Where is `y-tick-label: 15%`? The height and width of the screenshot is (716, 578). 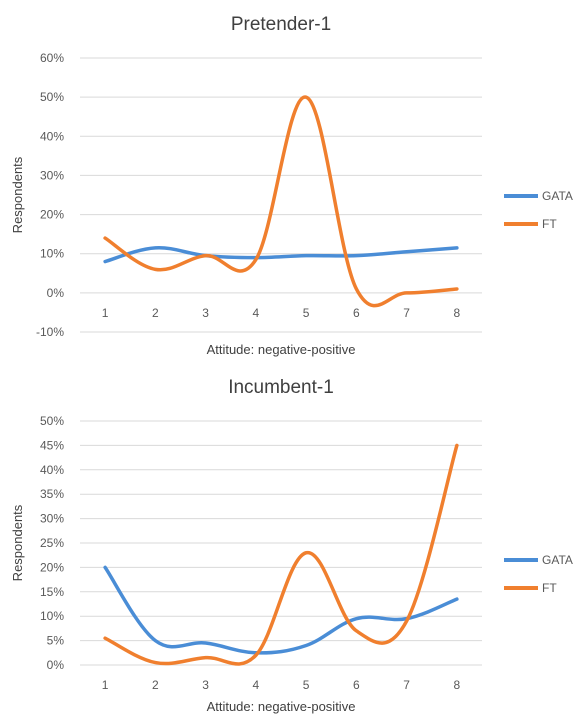 y-tick-label: 15% is located at coordinates (52, 592).